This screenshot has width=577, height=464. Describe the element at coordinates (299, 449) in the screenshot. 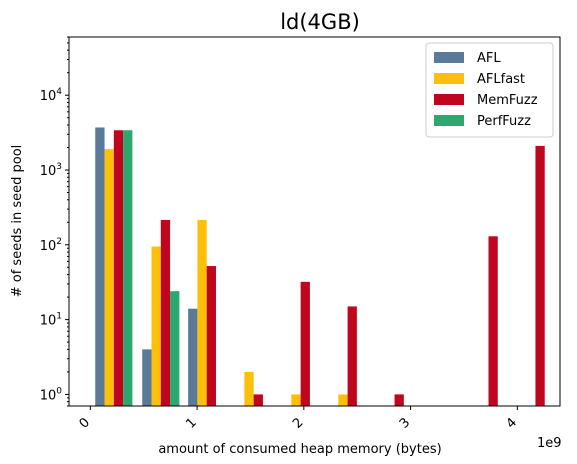

I see `x-axis-label: amount of consumed heap memory (bytes)` at that location.